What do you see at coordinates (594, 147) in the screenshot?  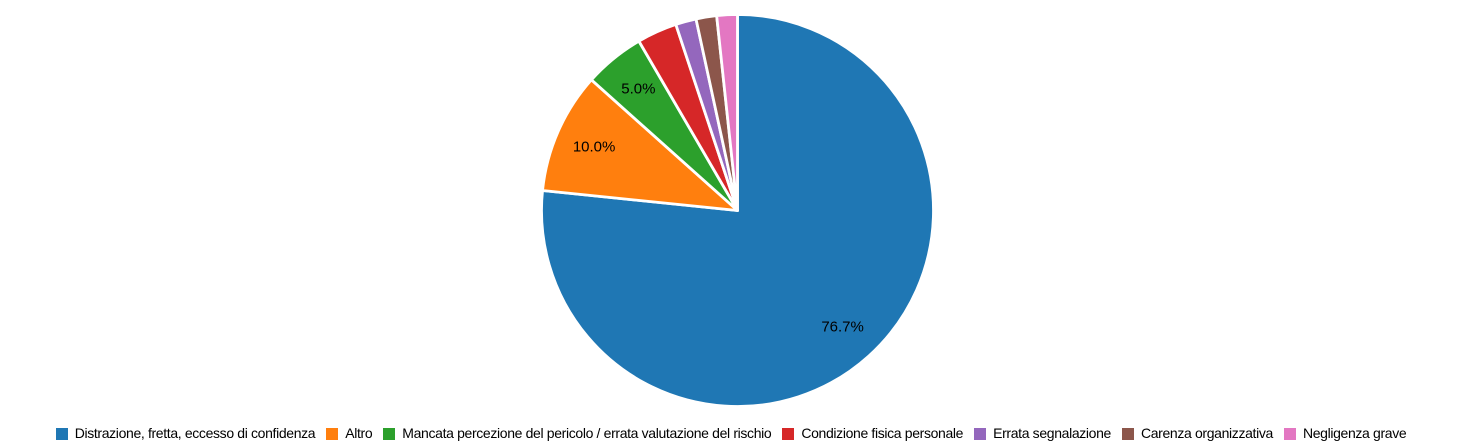 I see `pct-label-2: 10.0%` at bounding box center [594, 147].